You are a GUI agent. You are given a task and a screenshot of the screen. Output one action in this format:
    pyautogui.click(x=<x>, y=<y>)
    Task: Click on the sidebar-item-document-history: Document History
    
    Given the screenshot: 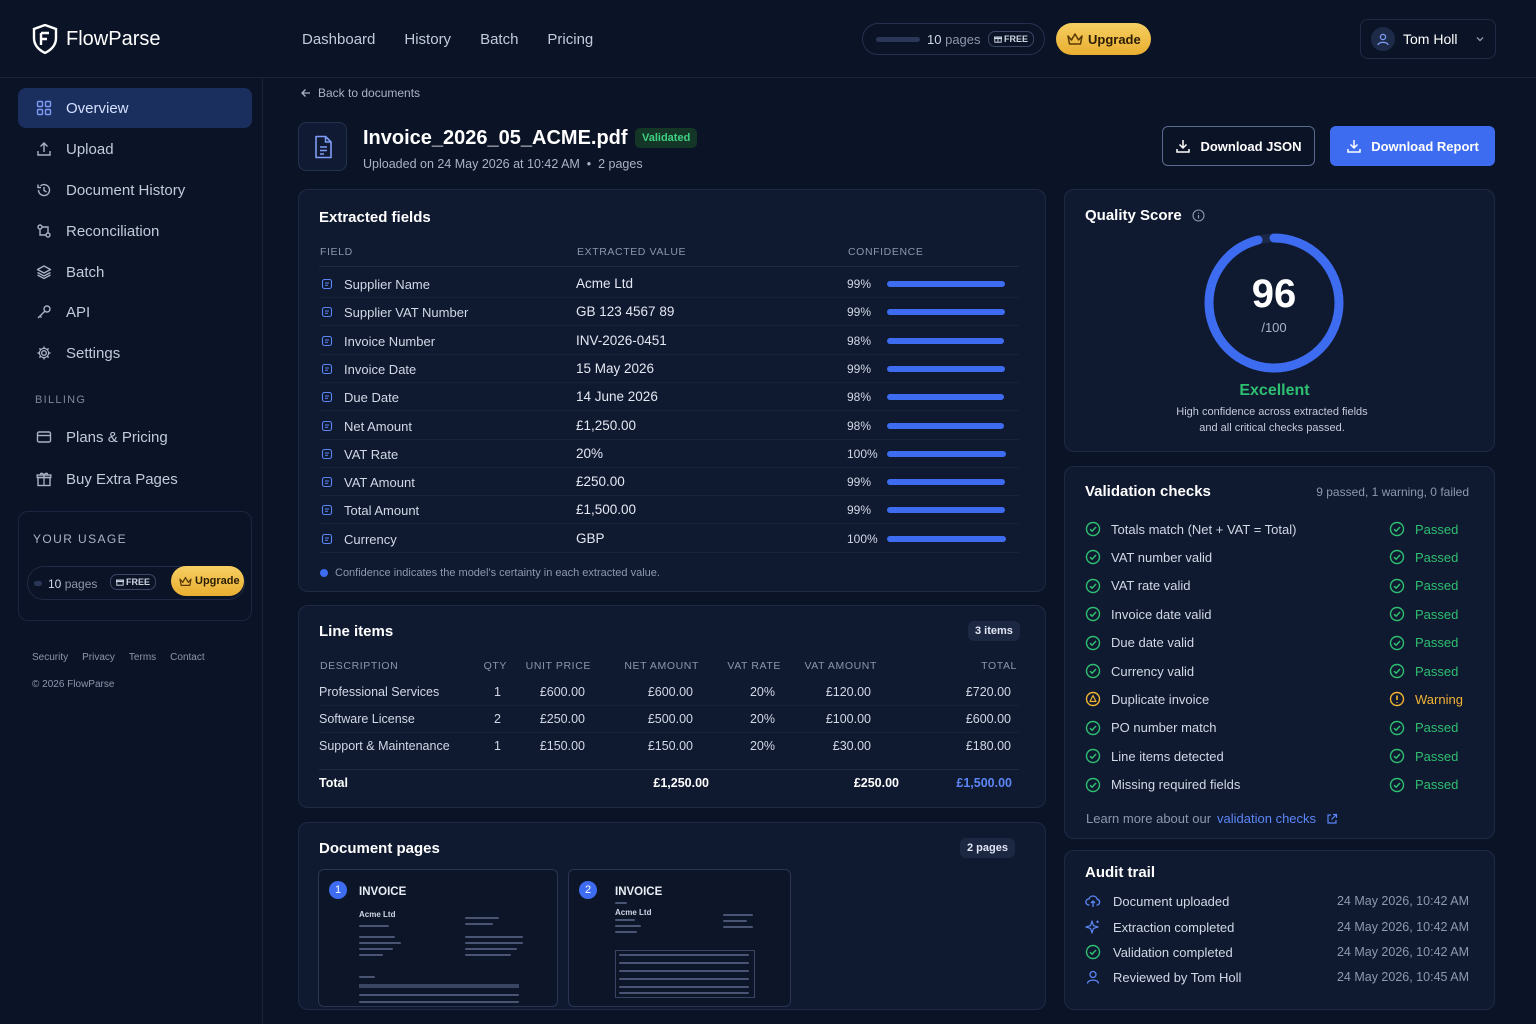 What is the action you would take?
    pyautogui.click(x=135, y=190)
    